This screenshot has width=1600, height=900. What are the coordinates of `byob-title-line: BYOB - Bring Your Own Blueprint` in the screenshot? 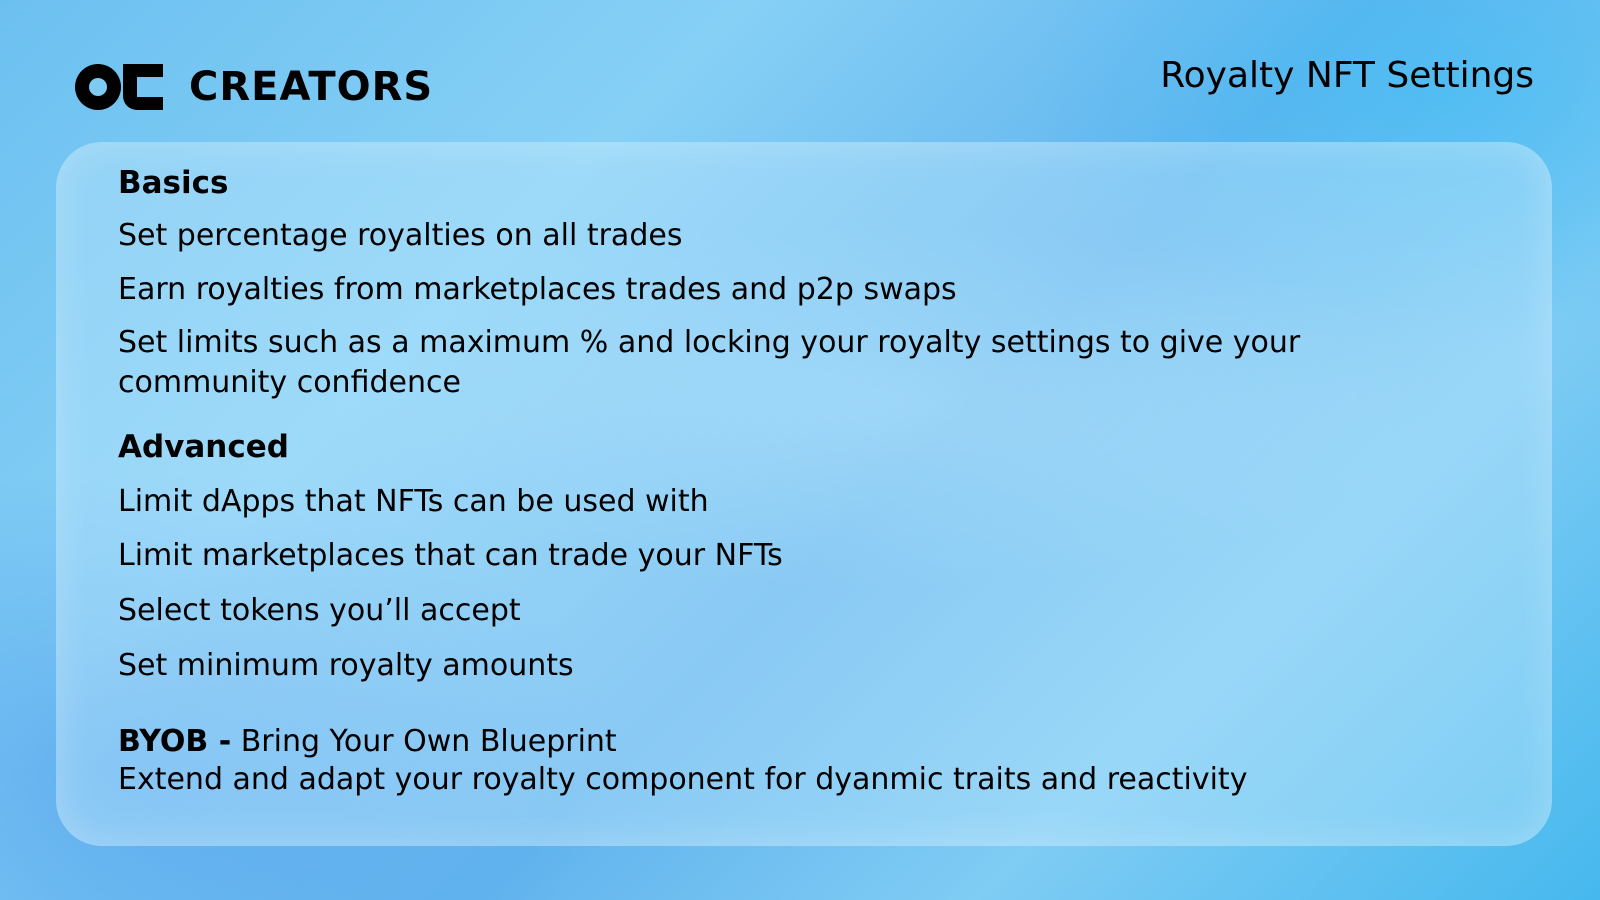 It's located at (367, 742).